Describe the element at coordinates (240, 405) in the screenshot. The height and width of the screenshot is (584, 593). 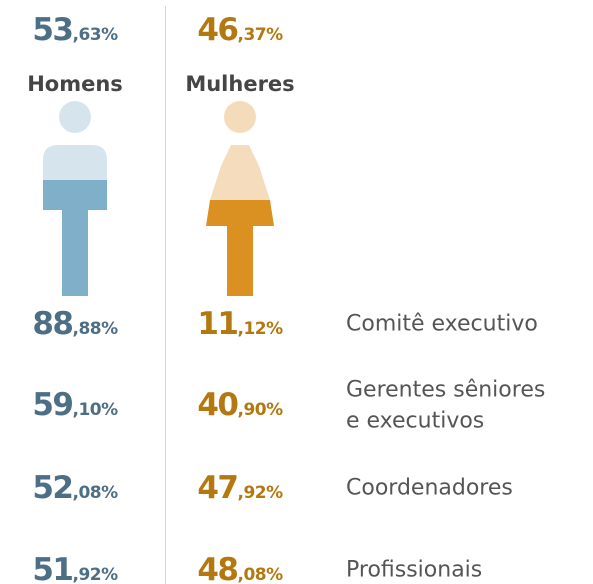
I see `percentage: 40,90%` at that location.